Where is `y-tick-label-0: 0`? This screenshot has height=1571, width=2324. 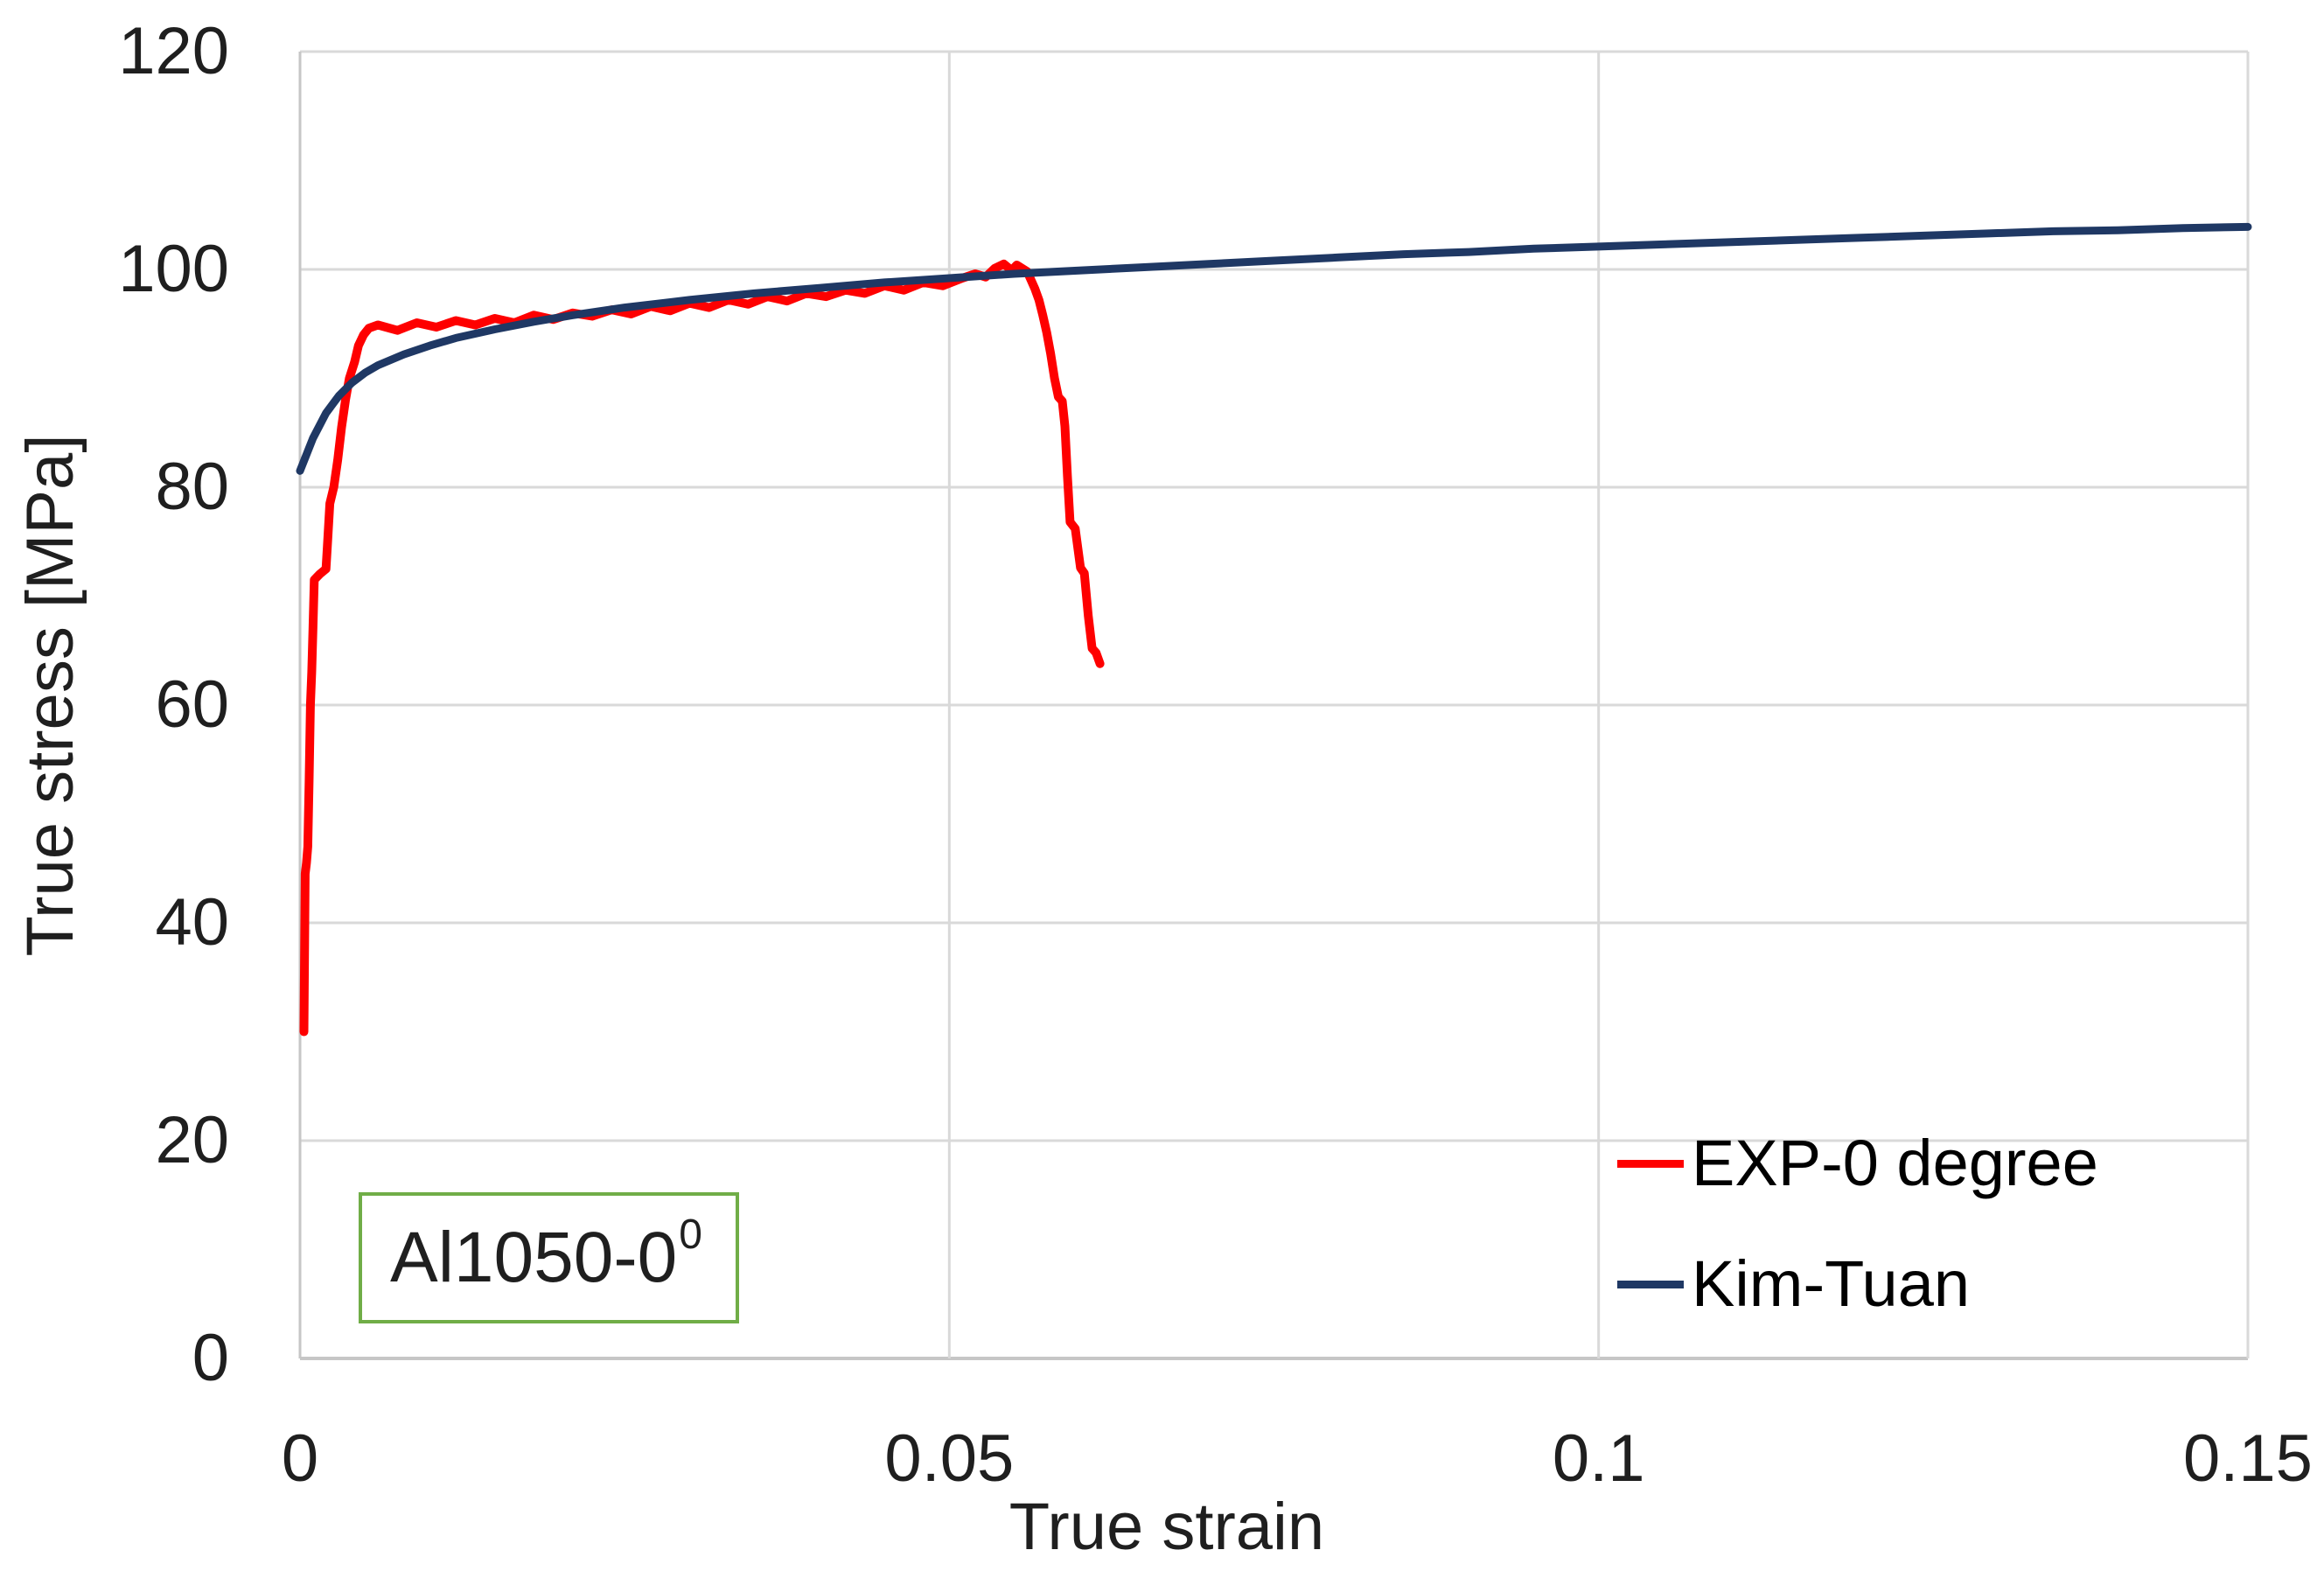
y-tick-label-0: 0 is located at coordinates (210, 1358).